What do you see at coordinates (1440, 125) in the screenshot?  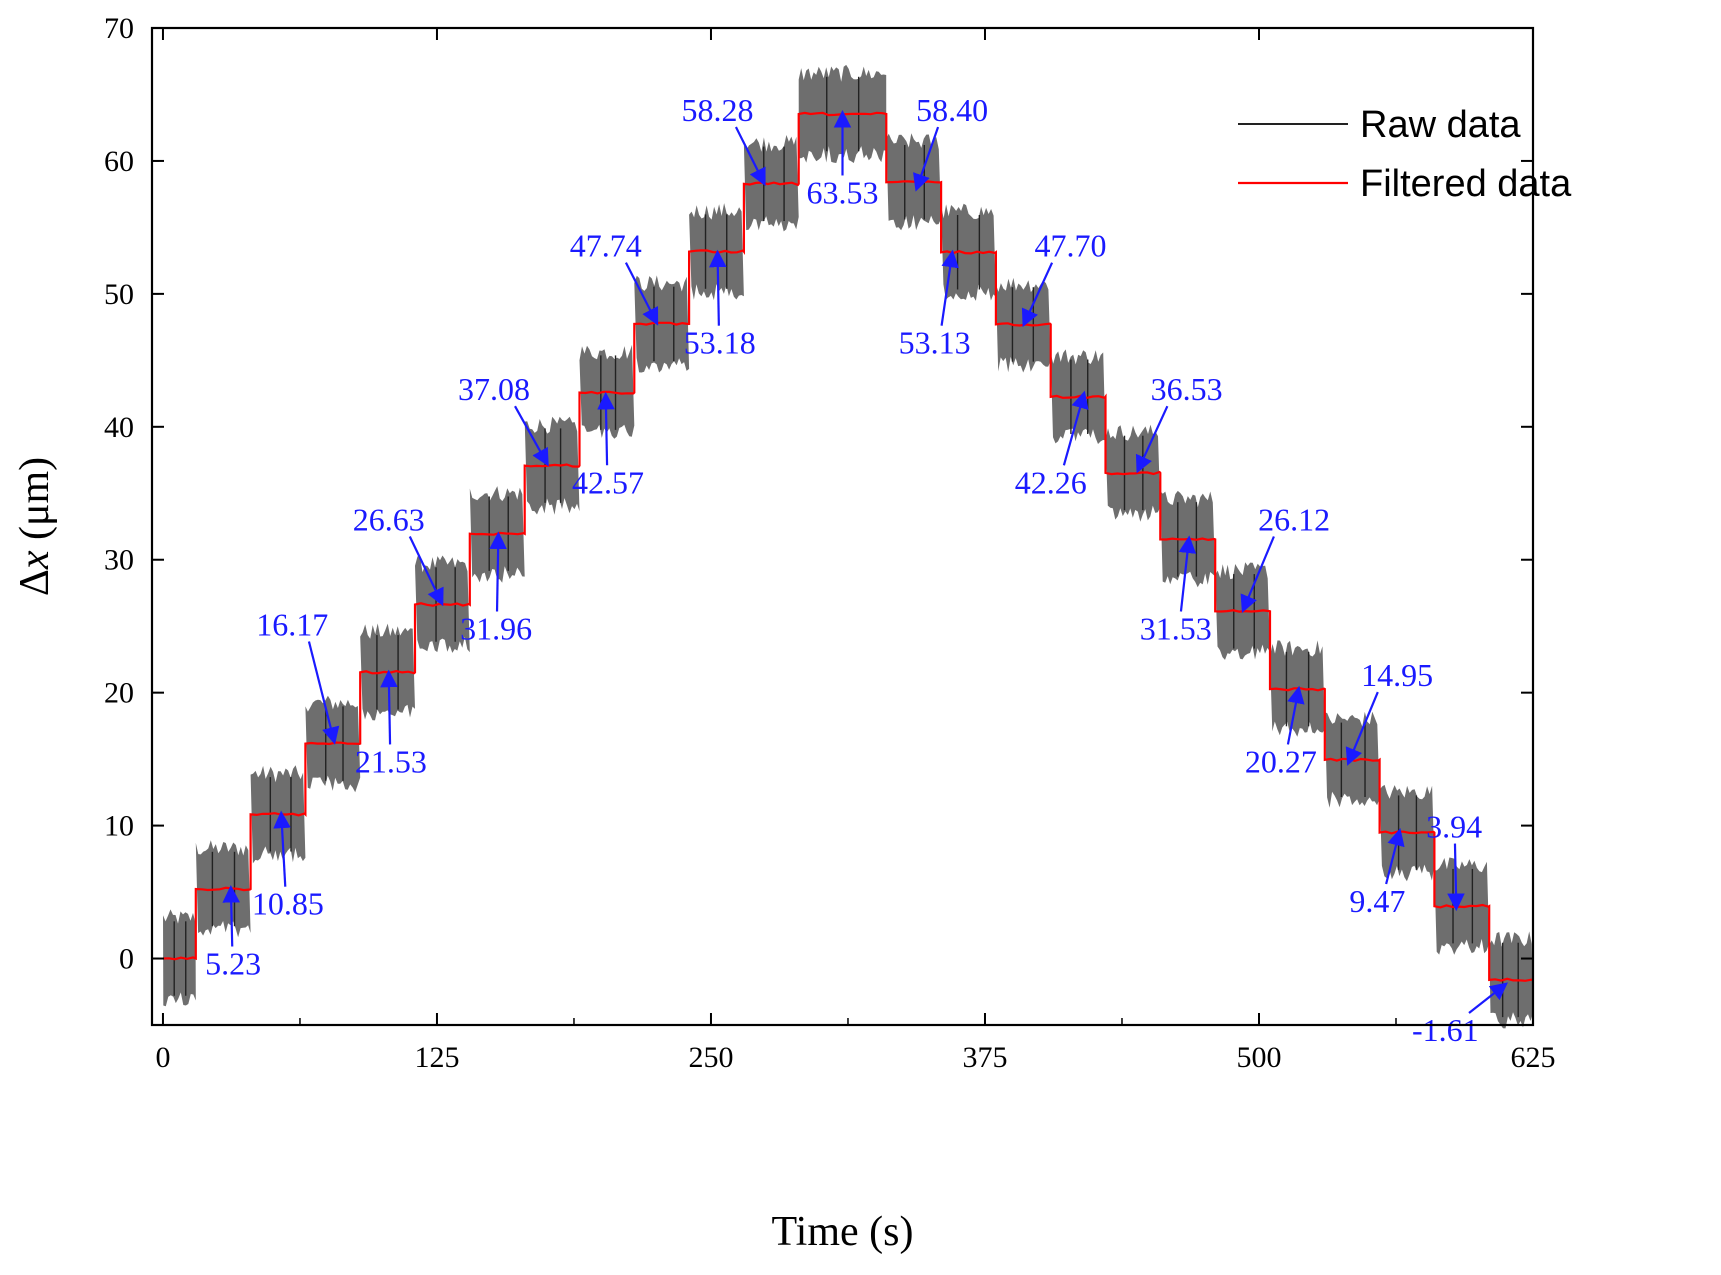 I see `legend-raw-label: Raw data` at bounding box center [1440, 125].